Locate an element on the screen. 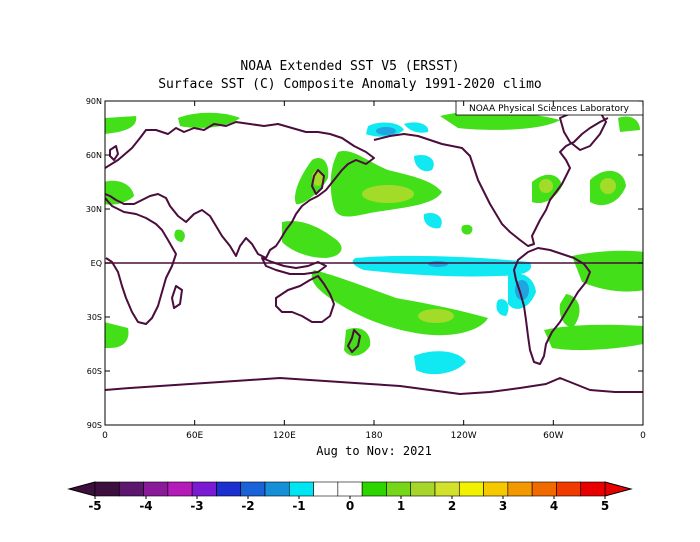  cold-arctic-alaska is located at coordinates (416, 127).